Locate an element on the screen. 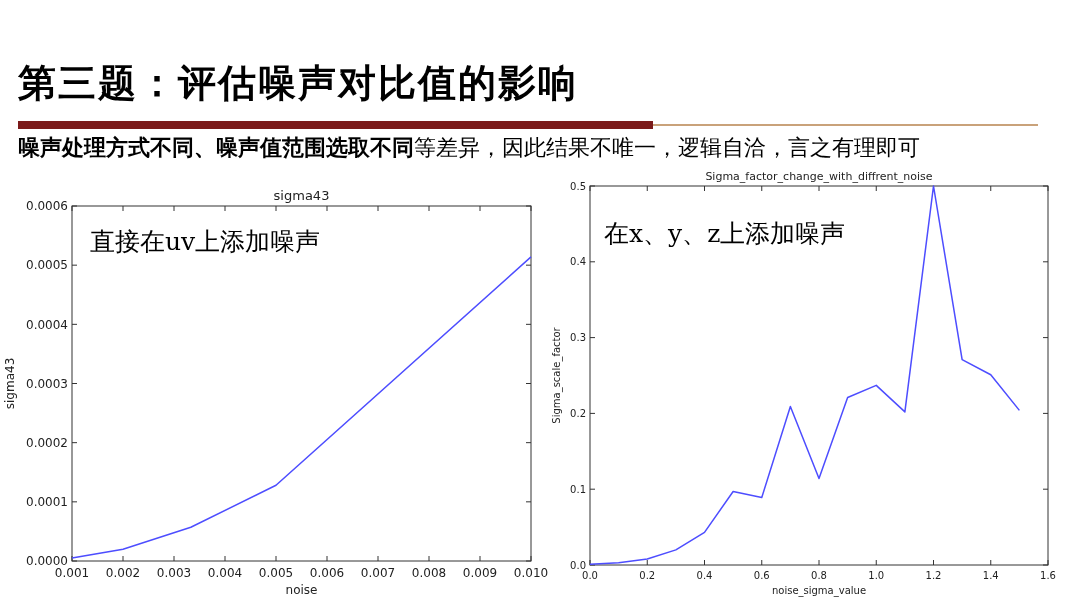 Image resolution: width=1066 pixels, height=602 pixels. x-tick-label: 0.004 is located at coordinates (225, 573).